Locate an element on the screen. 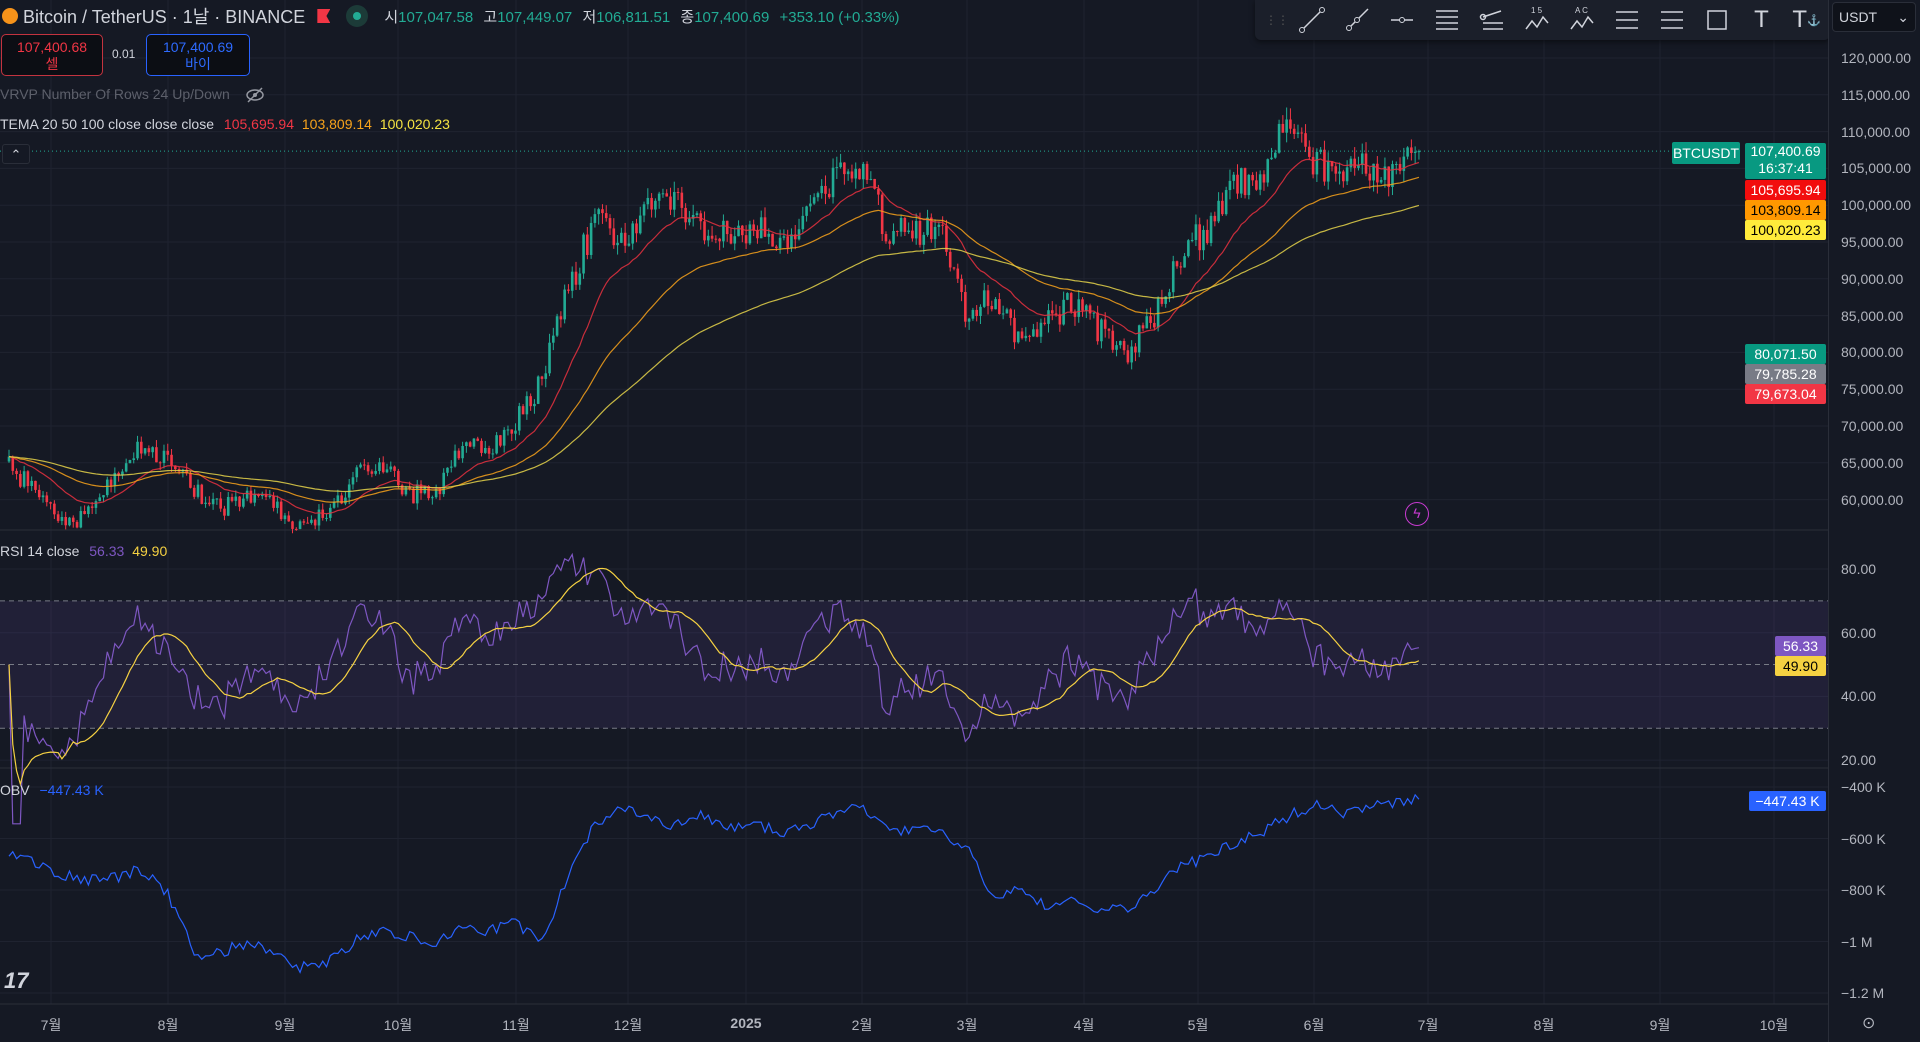  vrvp-legend: VRVP Number Of Rows 24 Up/Down is located at coordinates (133, 94).